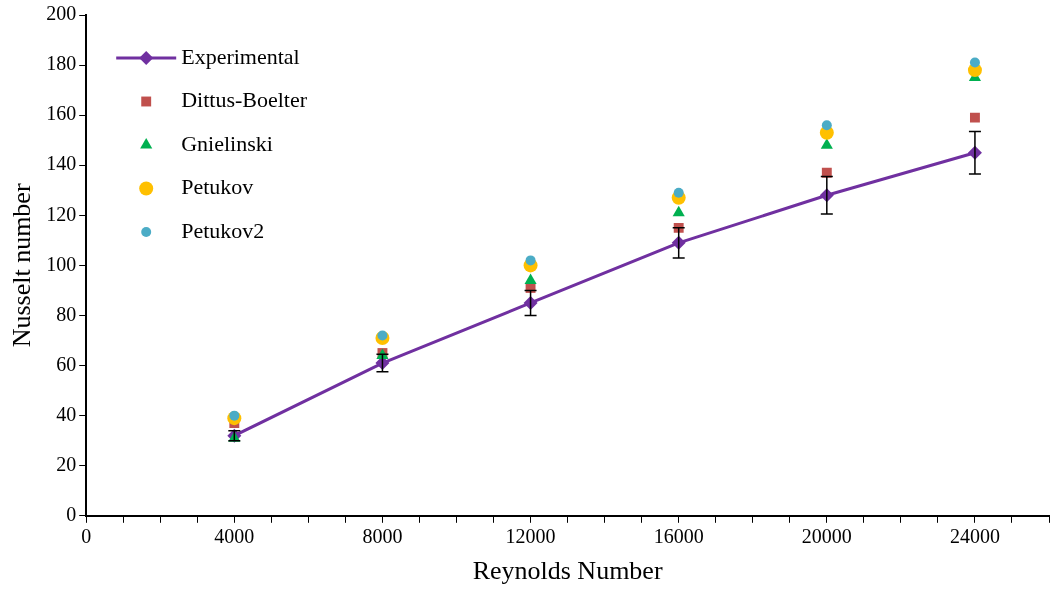  I want to click on x-tick-label: 0, so click(86, 536).